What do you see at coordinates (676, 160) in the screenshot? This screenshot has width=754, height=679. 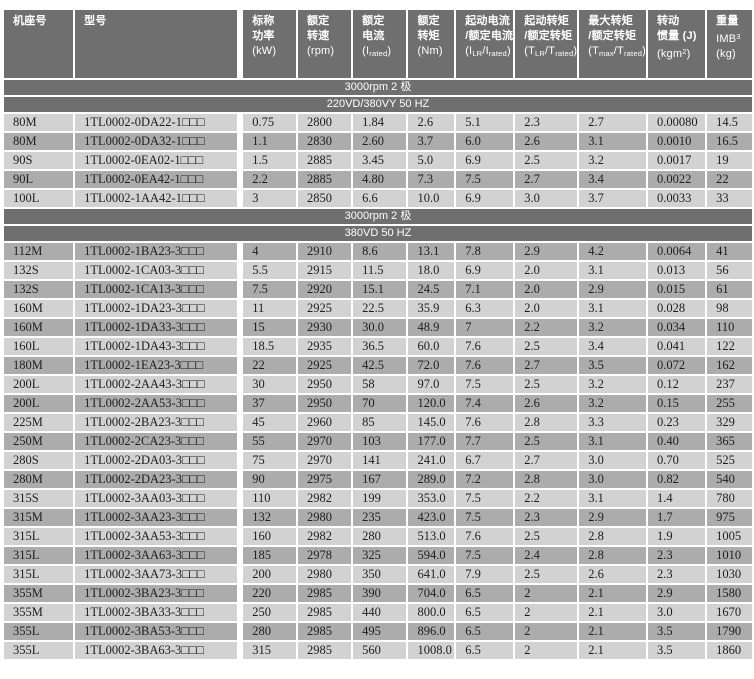 I see `cell-inertia: 0.0017` at bounding box center [676, 160].